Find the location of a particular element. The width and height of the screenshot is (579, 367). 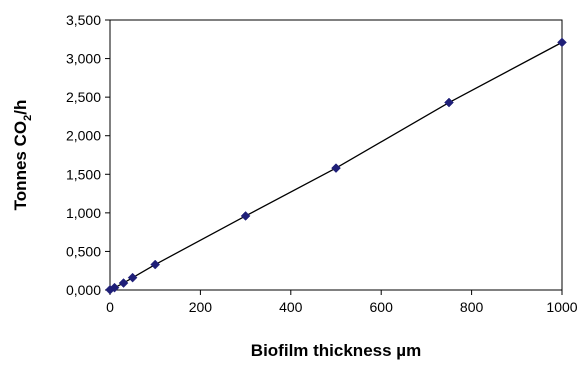

y-axis-label-tail: /h is located at coordinates (20, 107).